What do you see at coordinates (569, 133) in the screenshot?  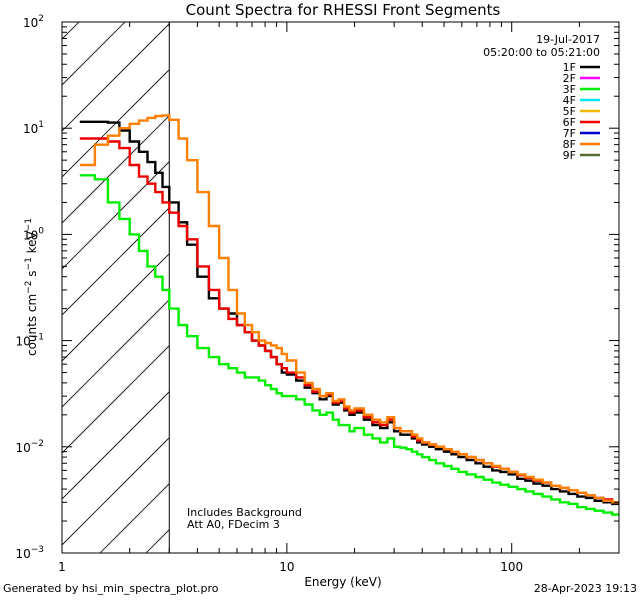 I see `legend-label-7F: 7F` at bounding box center [569, 133].